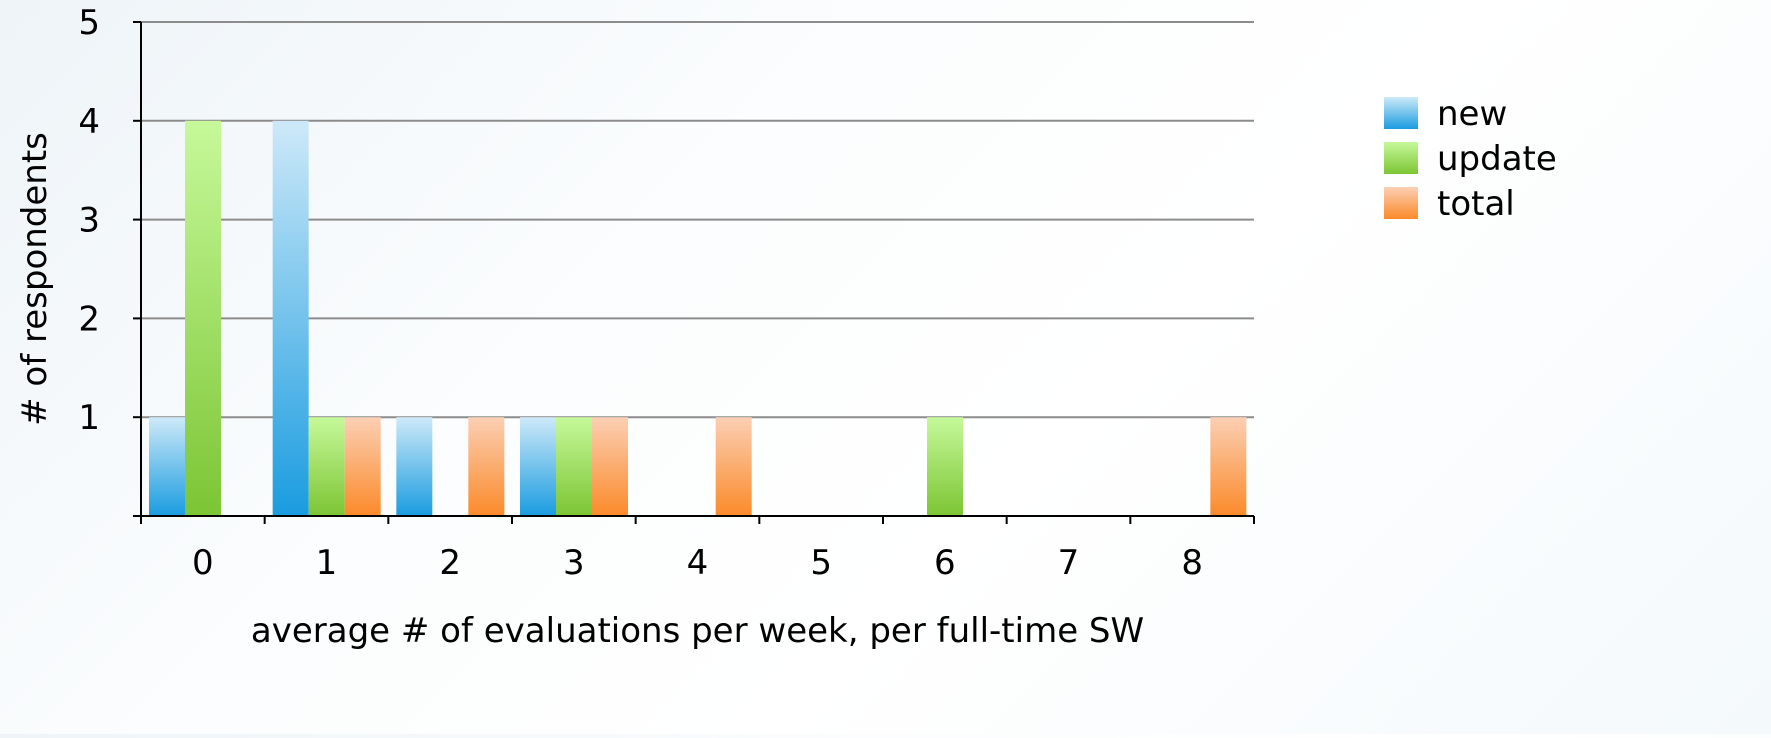 Image resolution: width=1771 pixels, height=738 pixels. What do you see at coordinates (1401, 158) in the screenshot?
I see `legend-swatch-update` at bounding box center [1401, 158].